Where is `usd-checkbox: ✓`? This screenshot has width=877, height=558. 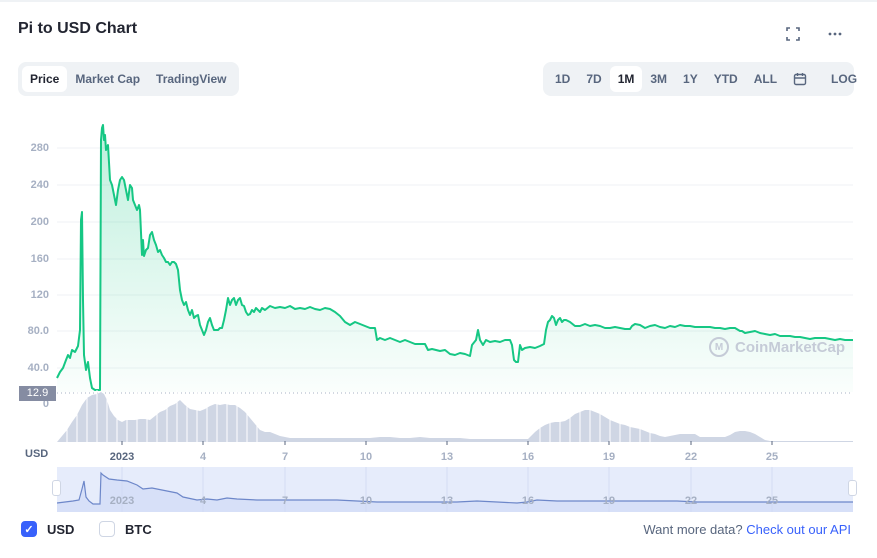
usd-checkbox: ✓ is located at coordinates (29, 529).